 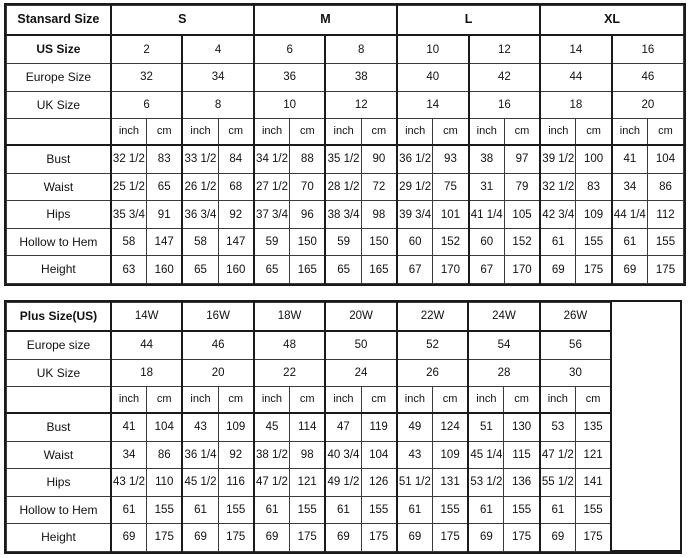 What do you see at coordinates (325, 21) in the screenshot?
I see `size-group-header: M` at bounding box center [325, 21].